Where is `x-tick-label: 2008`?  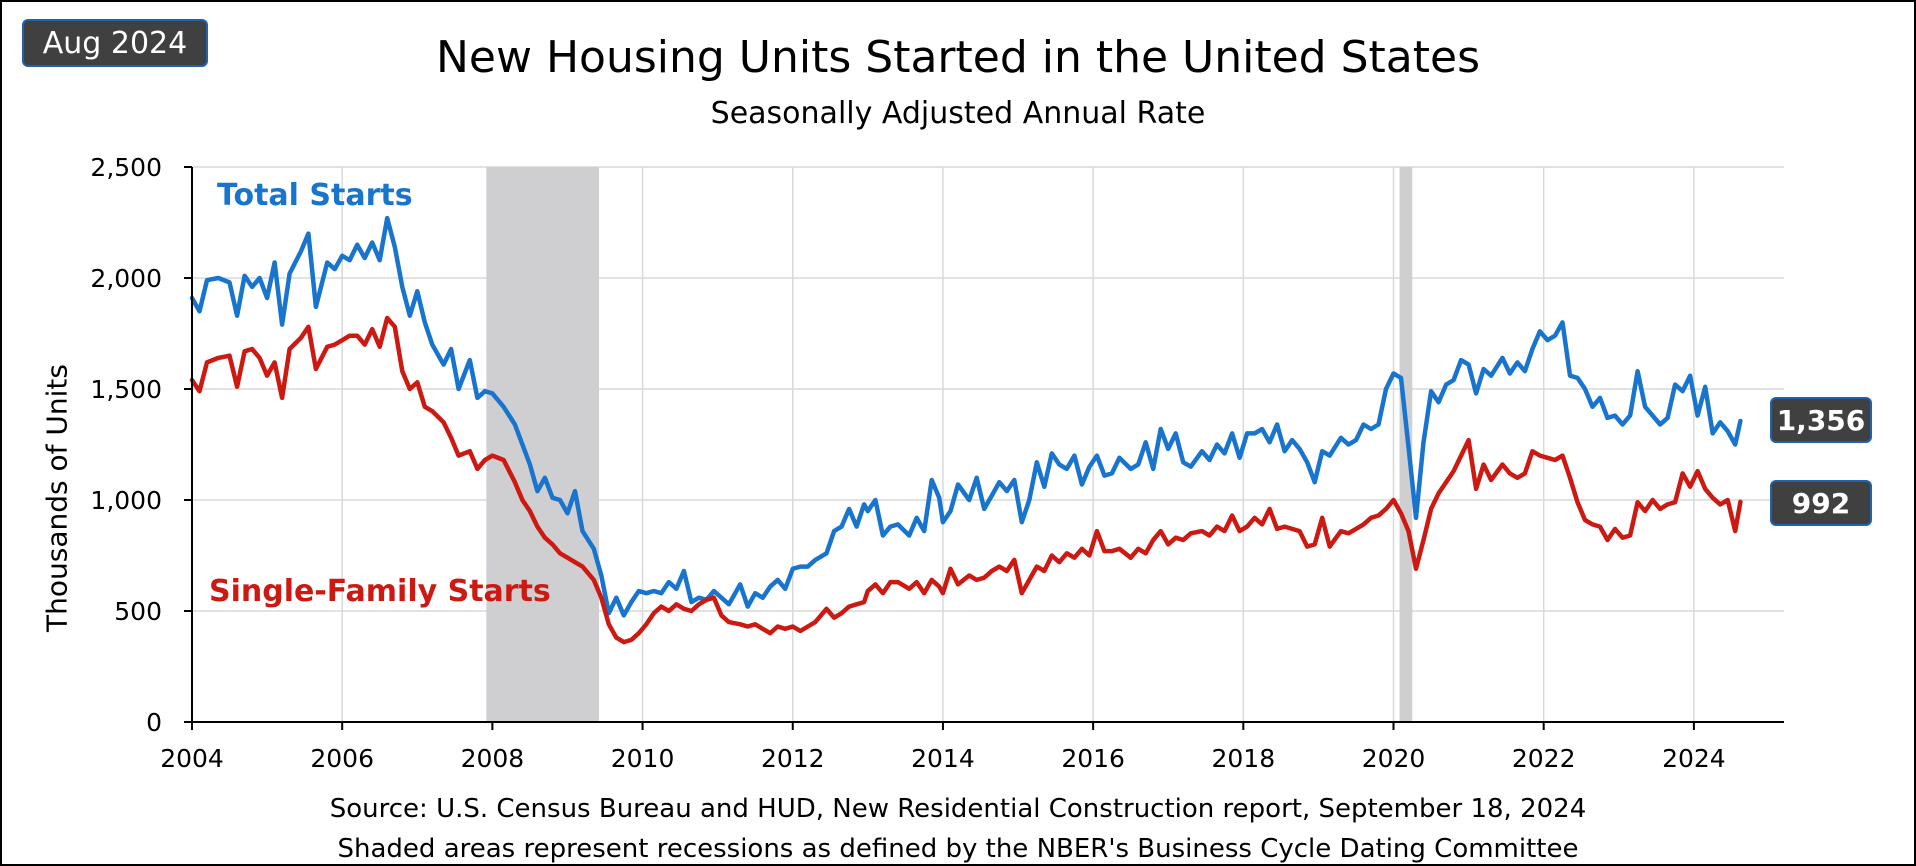
x-tick-label: 2008 is located at coordinates (493, 758).